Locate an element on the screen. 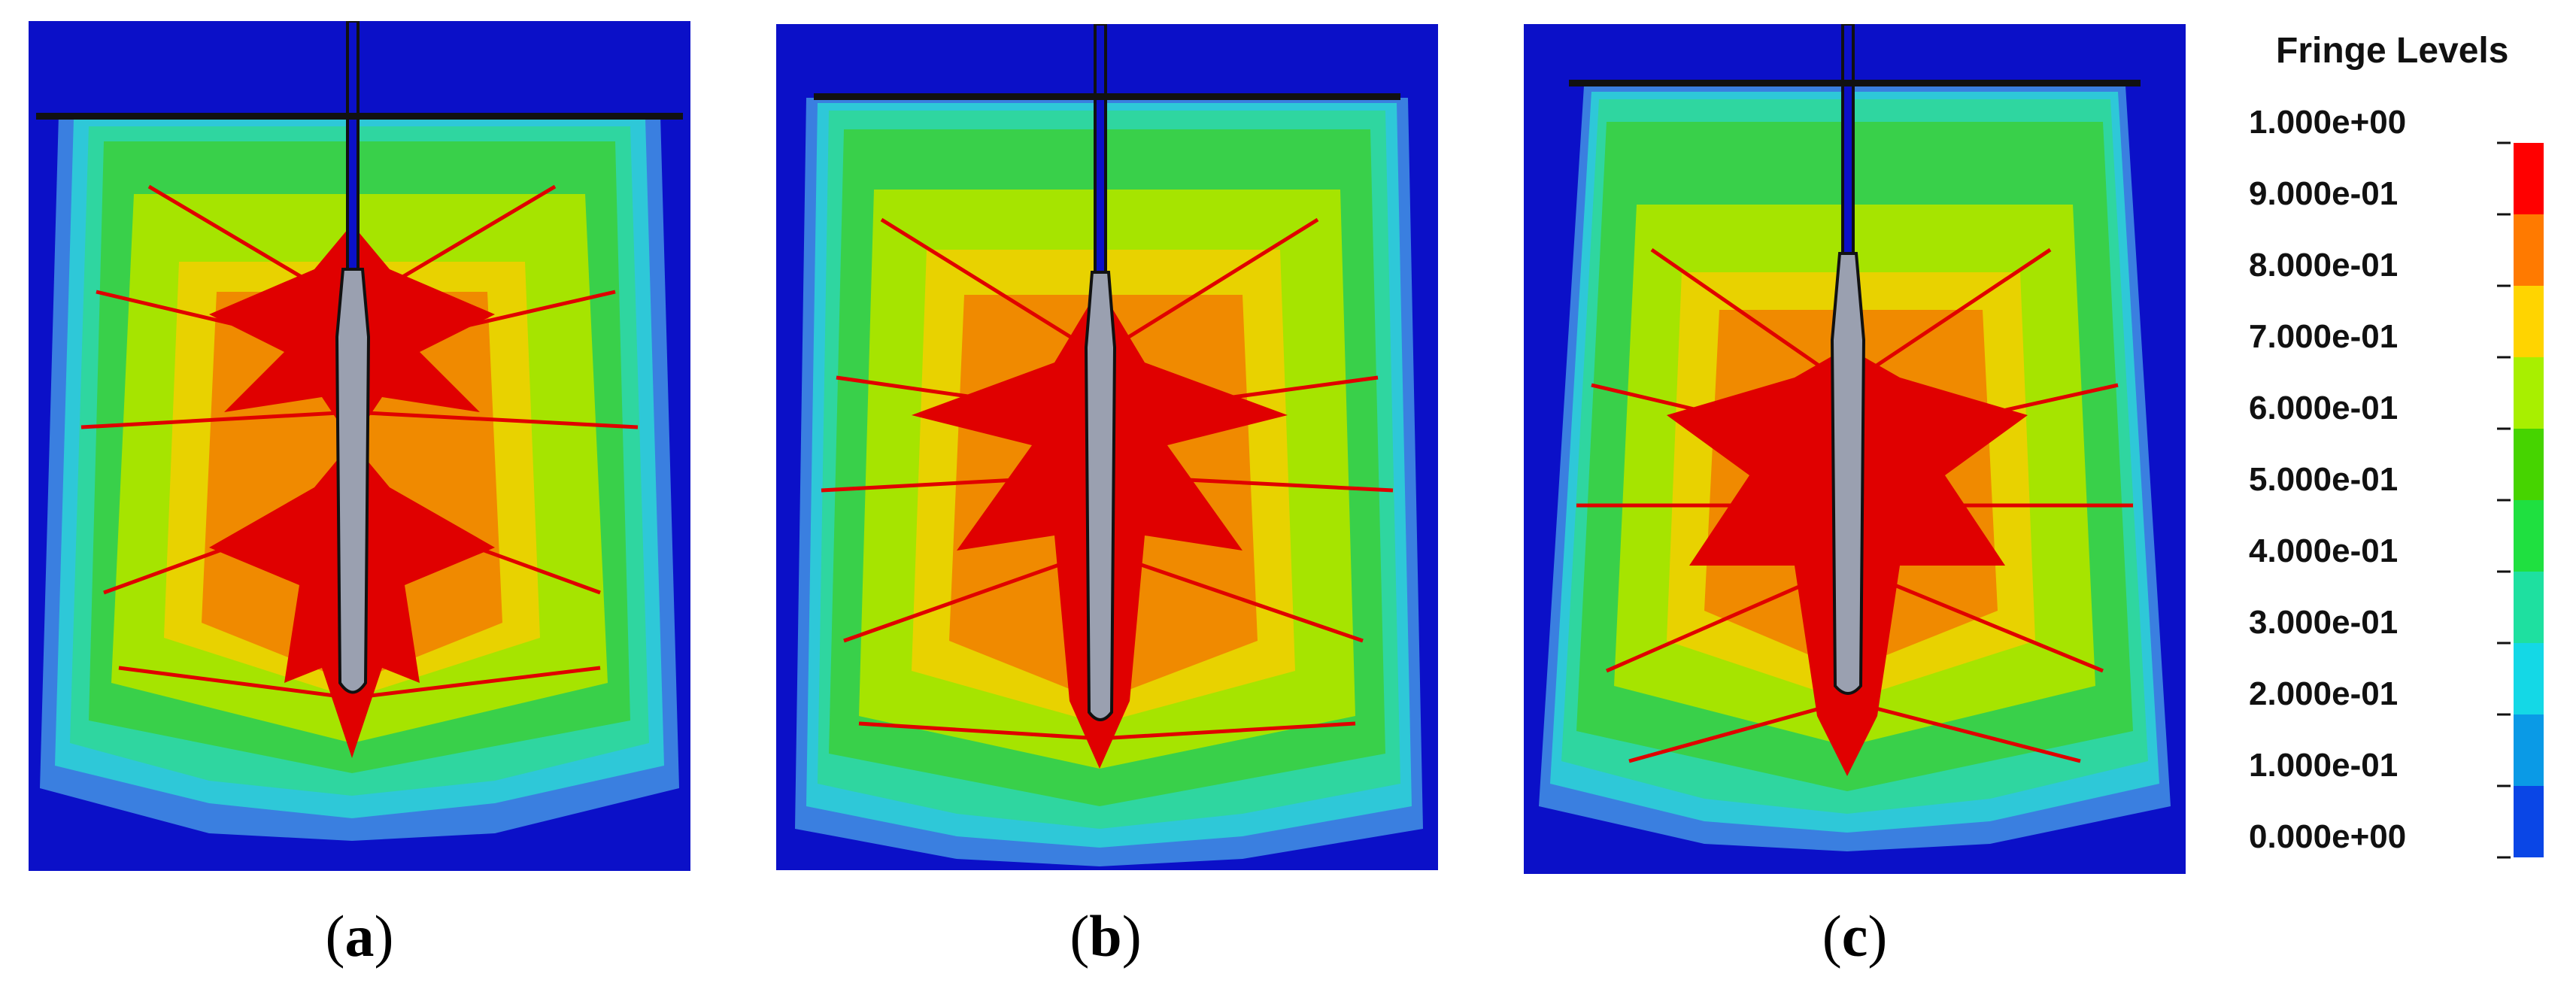  legend-tick-label: 4.000e-01 is located at coordinates (2324, 550).